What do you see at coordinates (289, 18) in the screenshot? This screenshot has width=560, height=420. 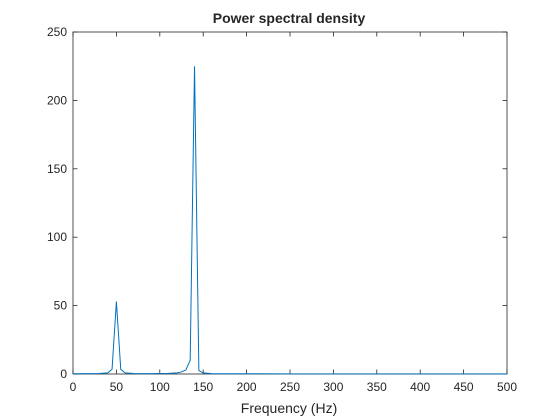 I see `chart-title: Power spectral density` at bounding box center [289, 18].